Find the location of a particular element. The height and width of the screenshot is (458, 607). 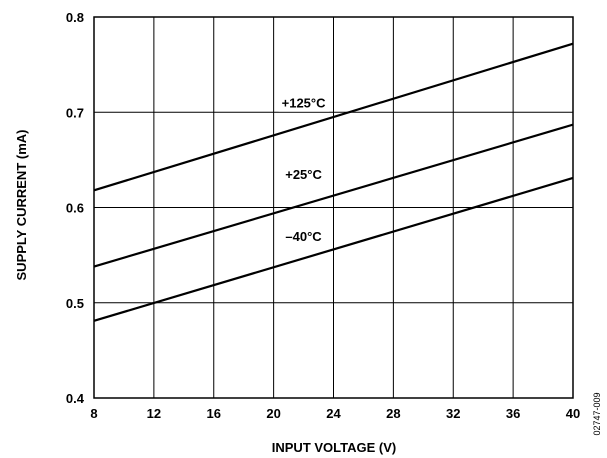

y-tick-label: 0.7 is located at coordinates (75, 112).